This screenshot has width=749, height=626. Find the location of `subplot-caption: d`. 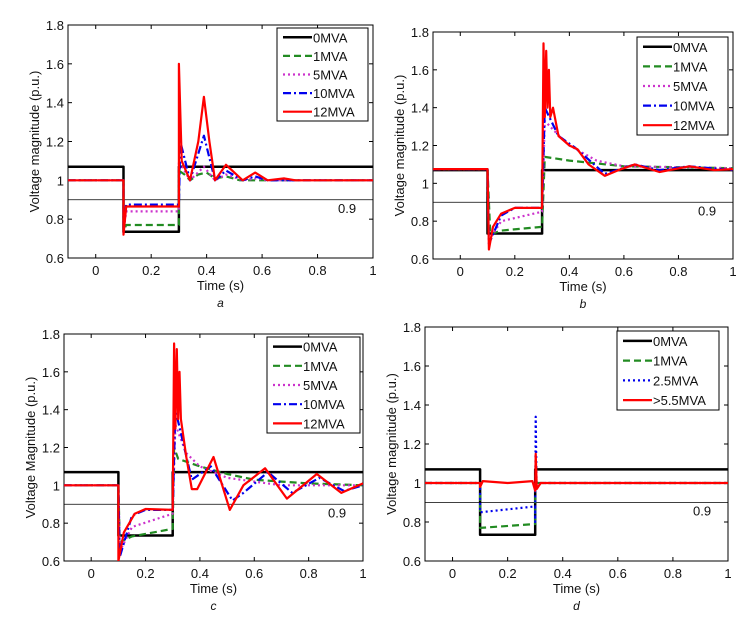

subplot-caption: d is located at coordinates (576, 606).